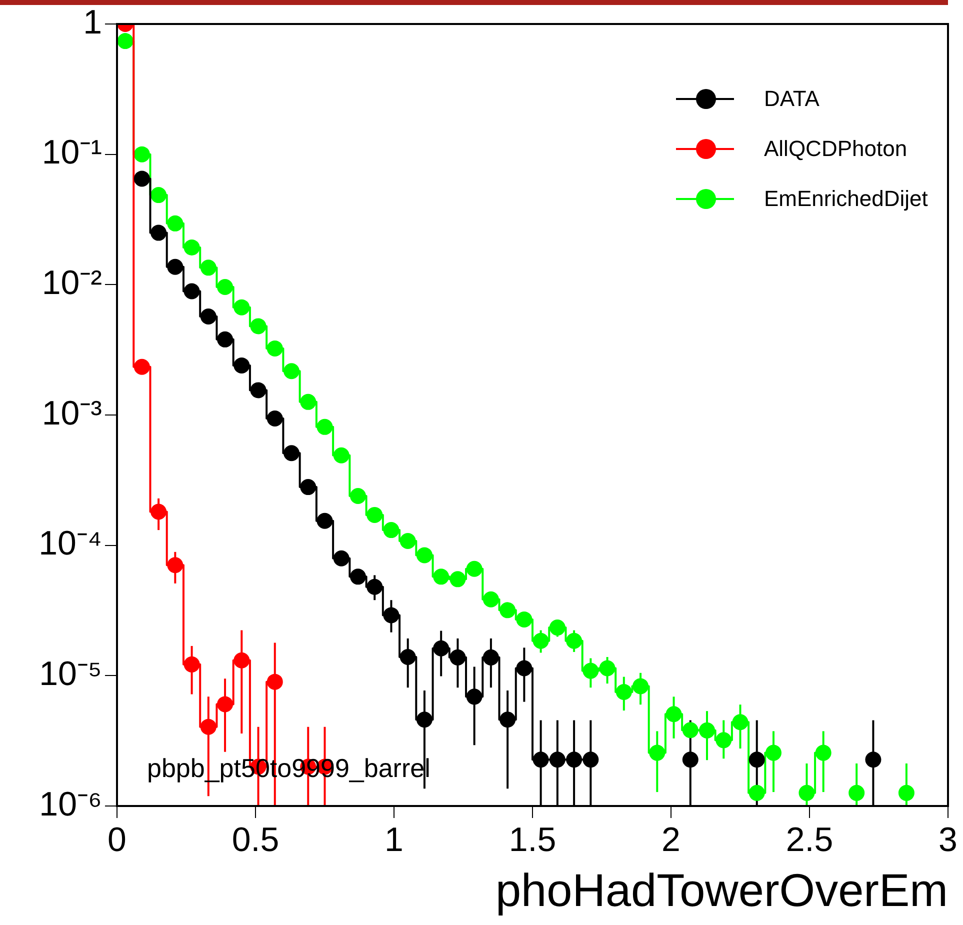  Describe the element at coordinates (70, 543) in the screenshot. I see `y-tick-label: 10⁻⁴` at that location.